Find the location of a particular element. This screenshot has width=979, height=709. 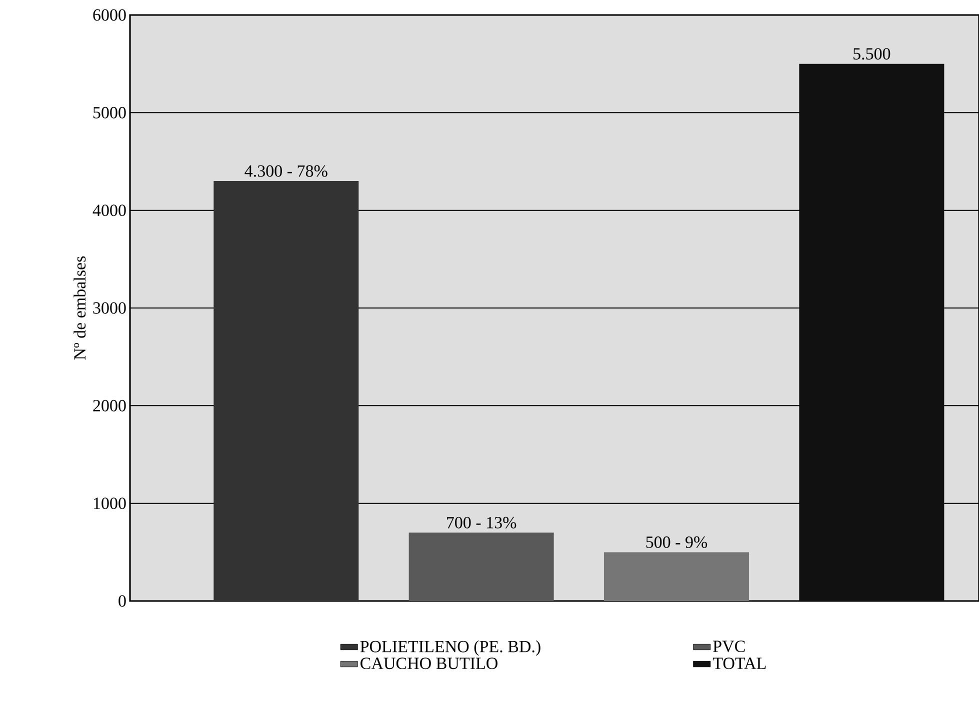

legend-label: POLIETILENO (PE. BD.) is located at coordinates (450, 648).